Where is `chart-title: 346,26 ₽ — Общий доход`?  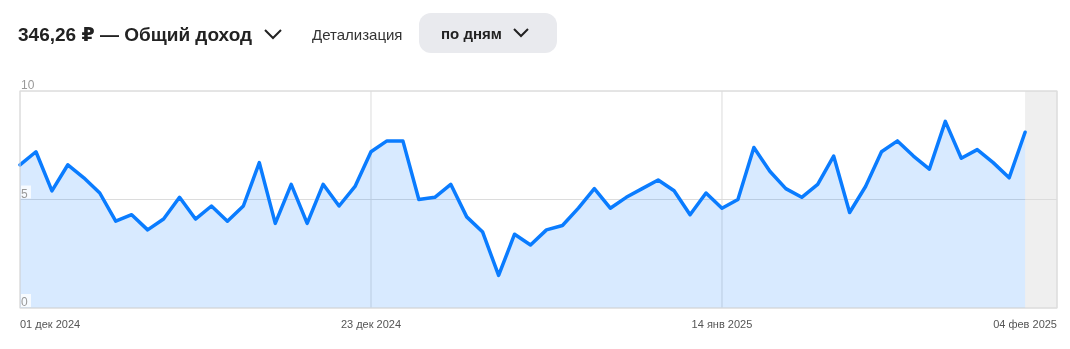 chart-title: 346,26 ₽ — Общий доход is located at coordinates (135, 34).